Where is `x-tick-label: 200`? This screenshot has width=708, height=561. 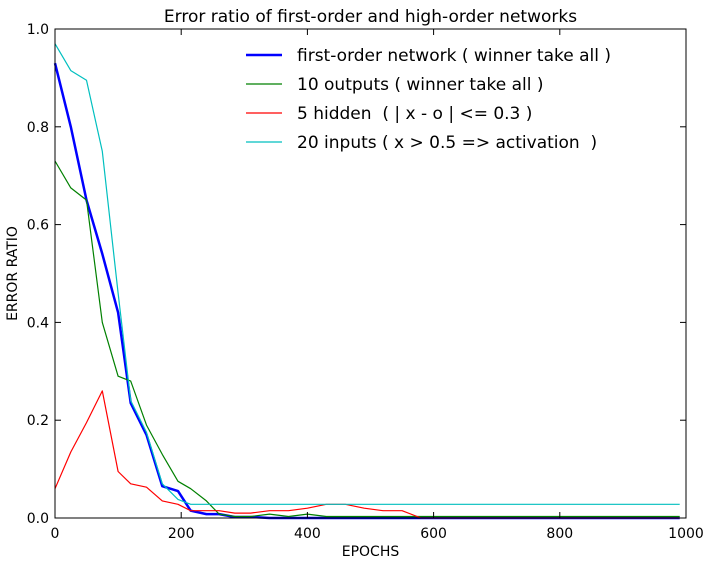 x-tick-label: 200 is located at coordinates (181, 534).